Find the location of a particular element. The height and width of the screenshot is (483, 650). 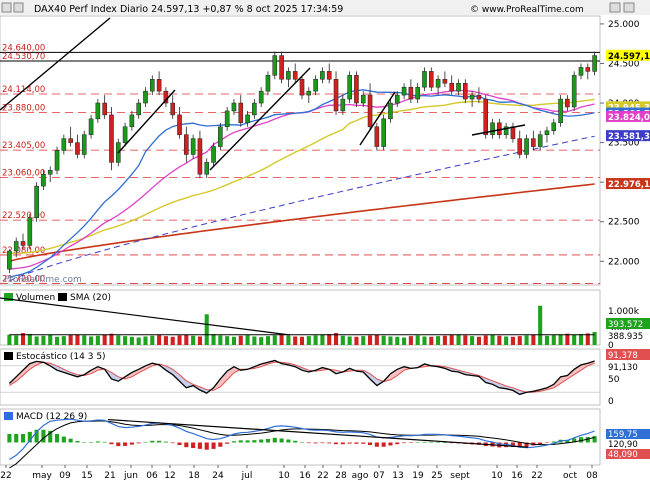

x-tick-label-21: 10 is located at coordinates (497, 476).